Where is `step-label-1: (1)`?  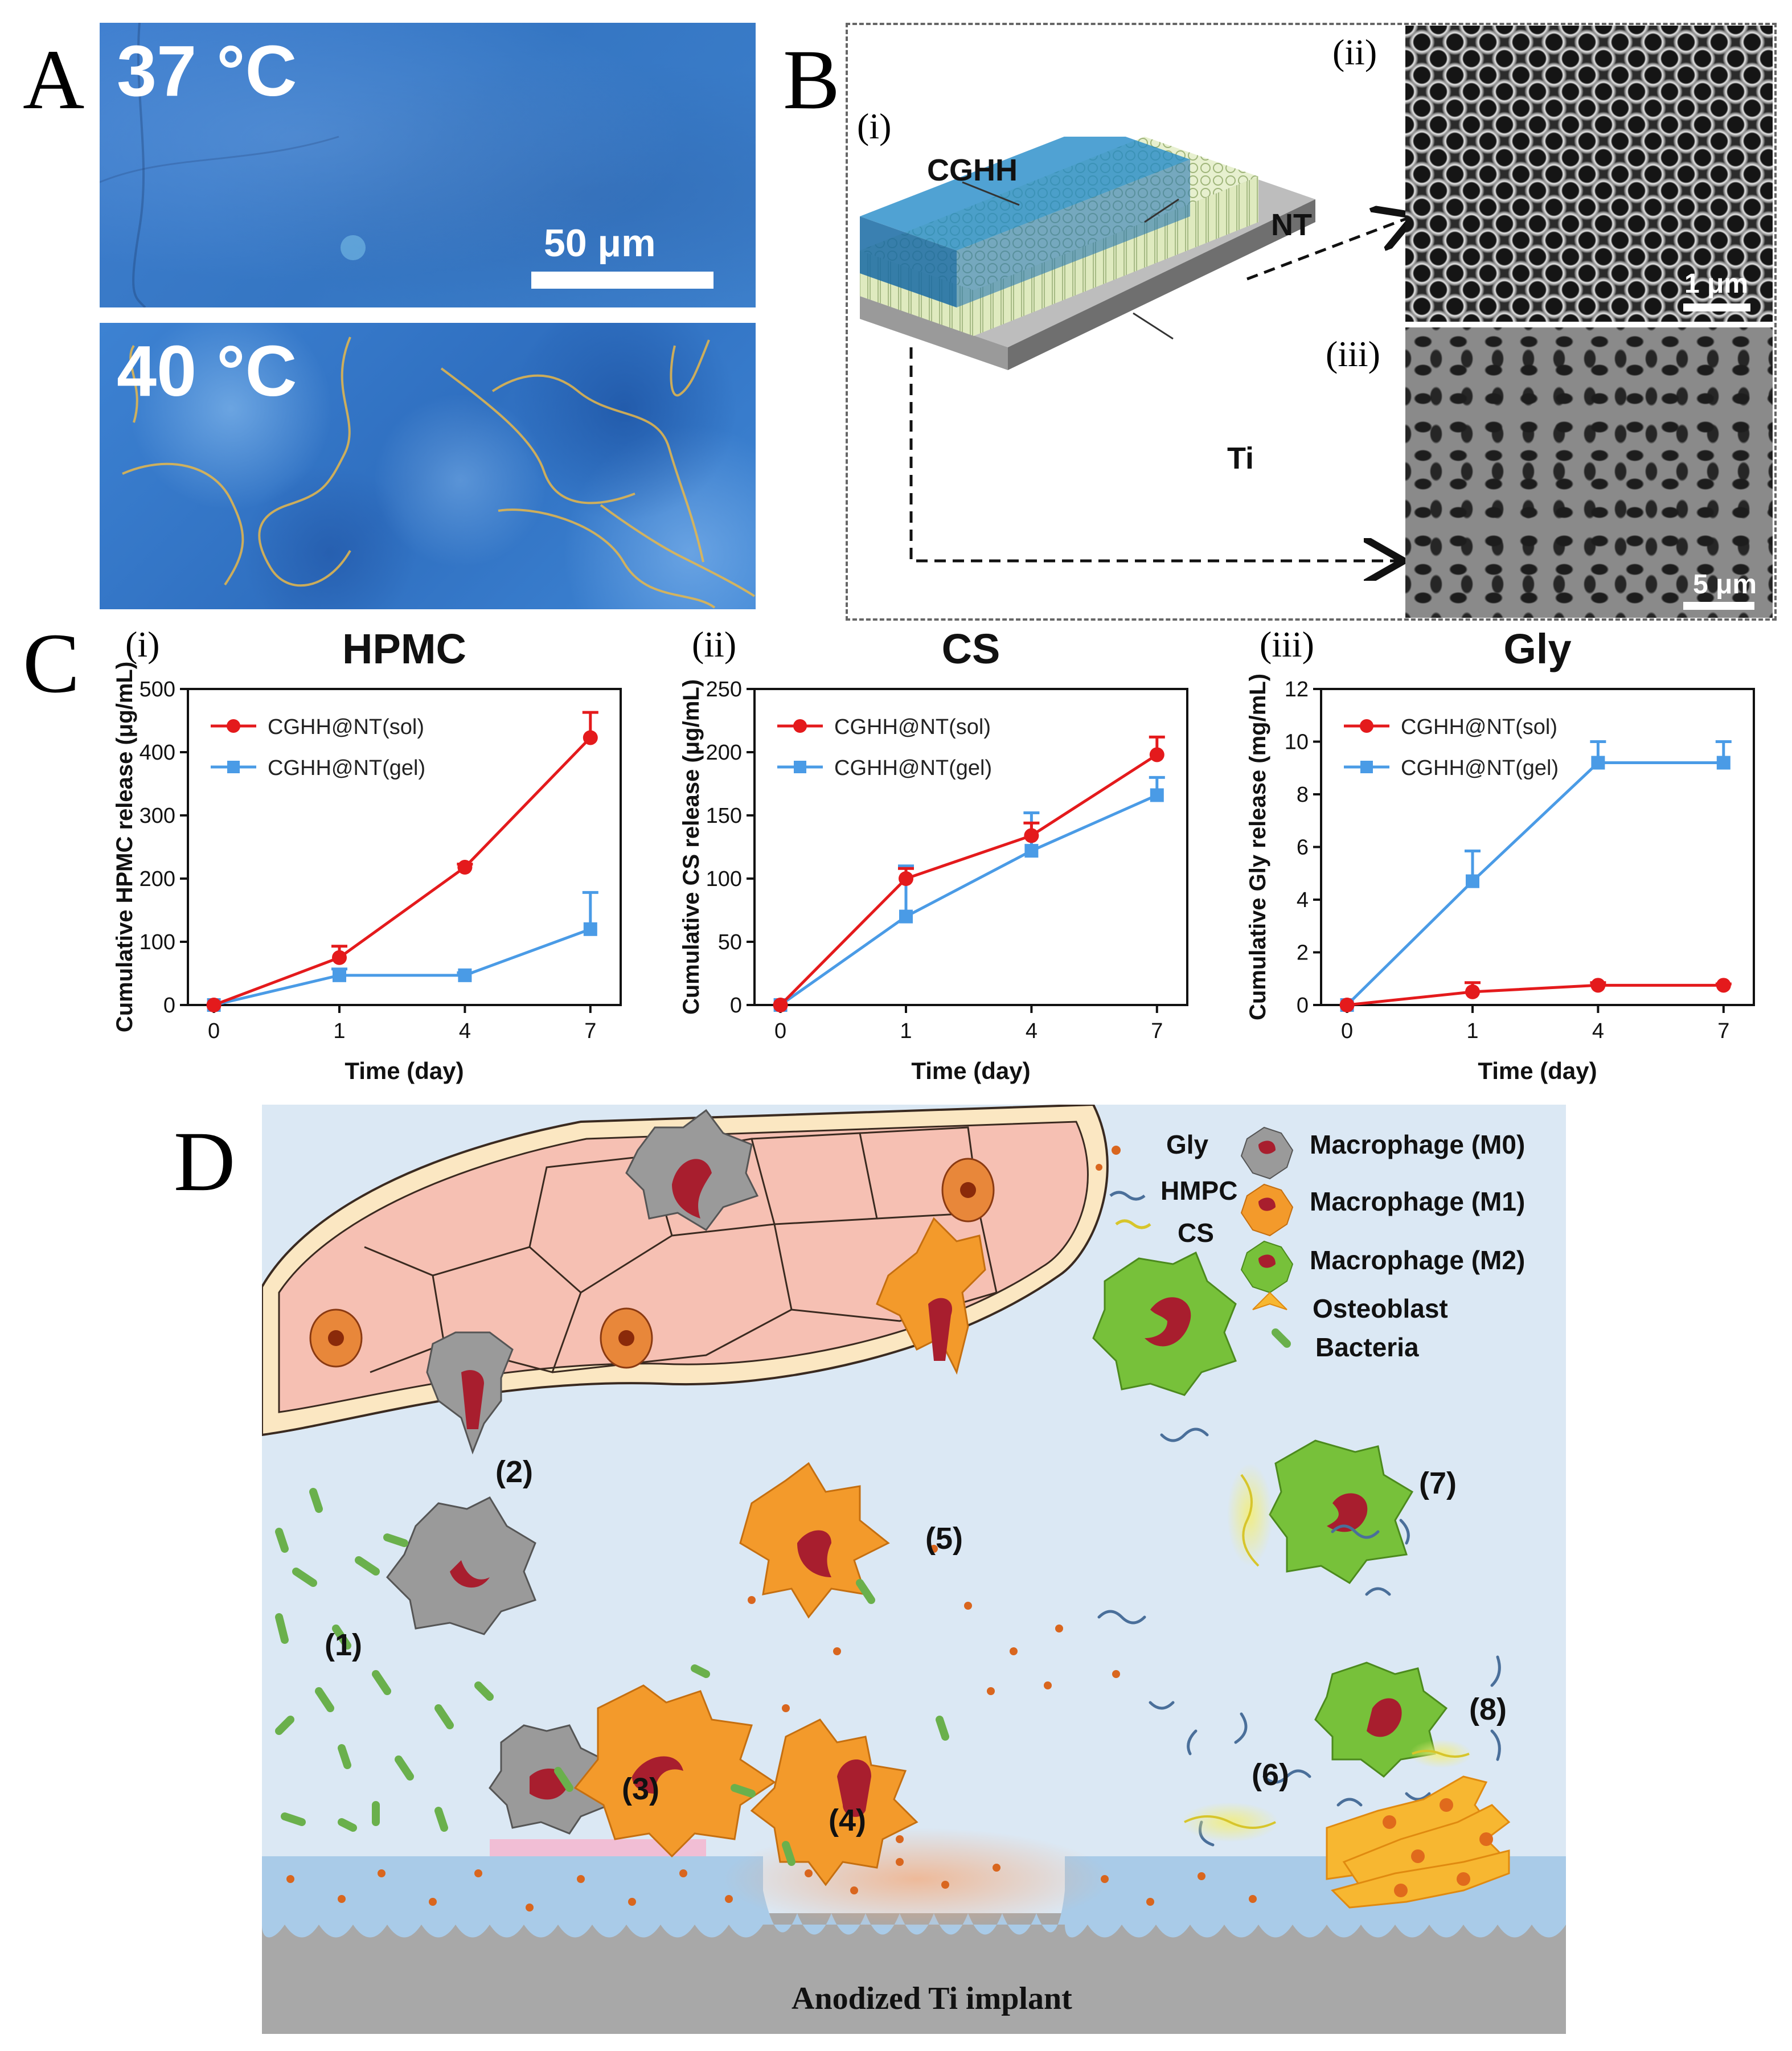
step-label-1: (1) is located at coordinates (343, 1645).